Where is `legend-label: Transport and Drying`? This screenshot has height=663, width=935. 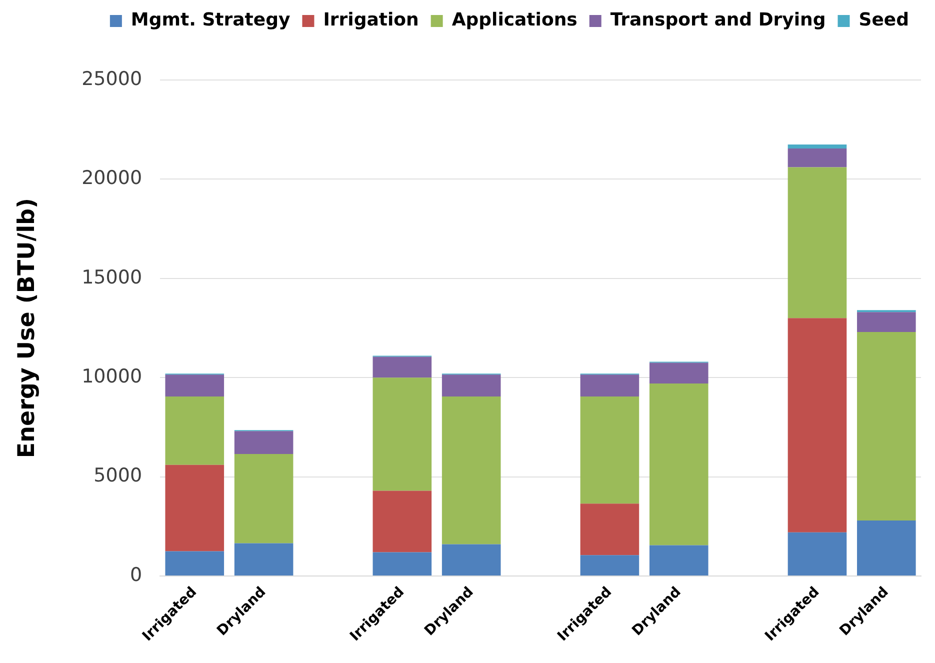
legend-label: Transport and Drying is located at coordinates (718, 20).